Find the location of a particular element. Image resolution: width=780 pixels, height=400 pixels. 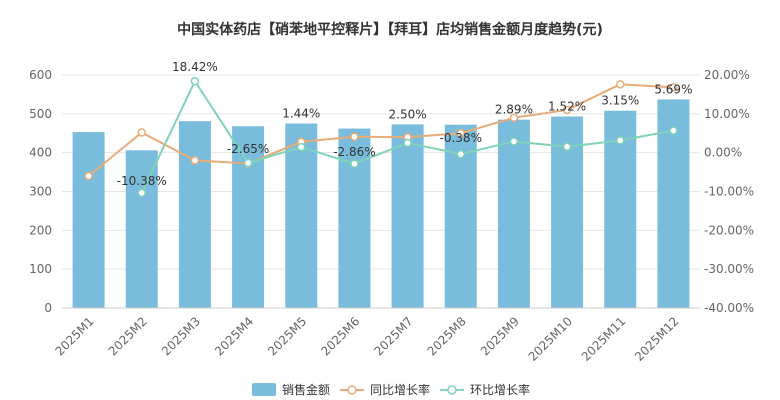

x-axis-tick-label: 2025M2 is located at coordinates (128, 336).